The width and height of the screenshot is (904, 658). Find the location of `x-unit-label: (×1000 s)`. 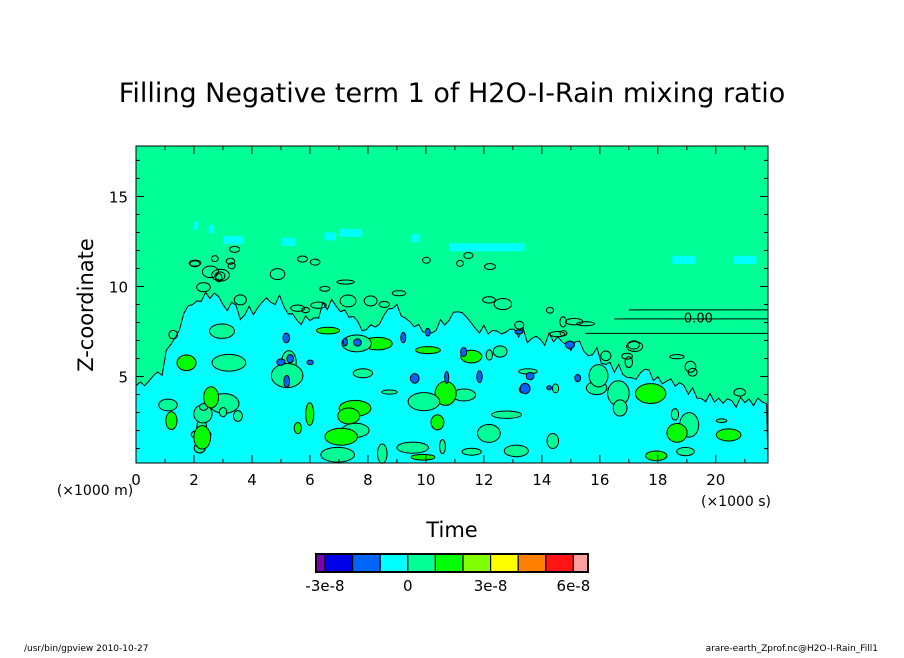

x-unit-label: (×1000 s) is located at coordinates (736, 502).